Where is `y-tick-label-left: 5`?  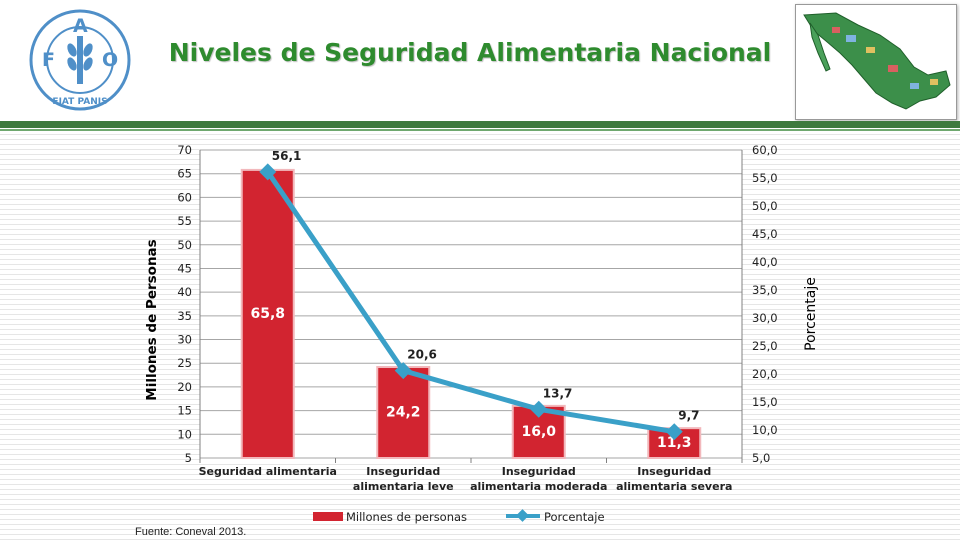 y-tick-label-left: 5 is located at coordinates (188, 458).